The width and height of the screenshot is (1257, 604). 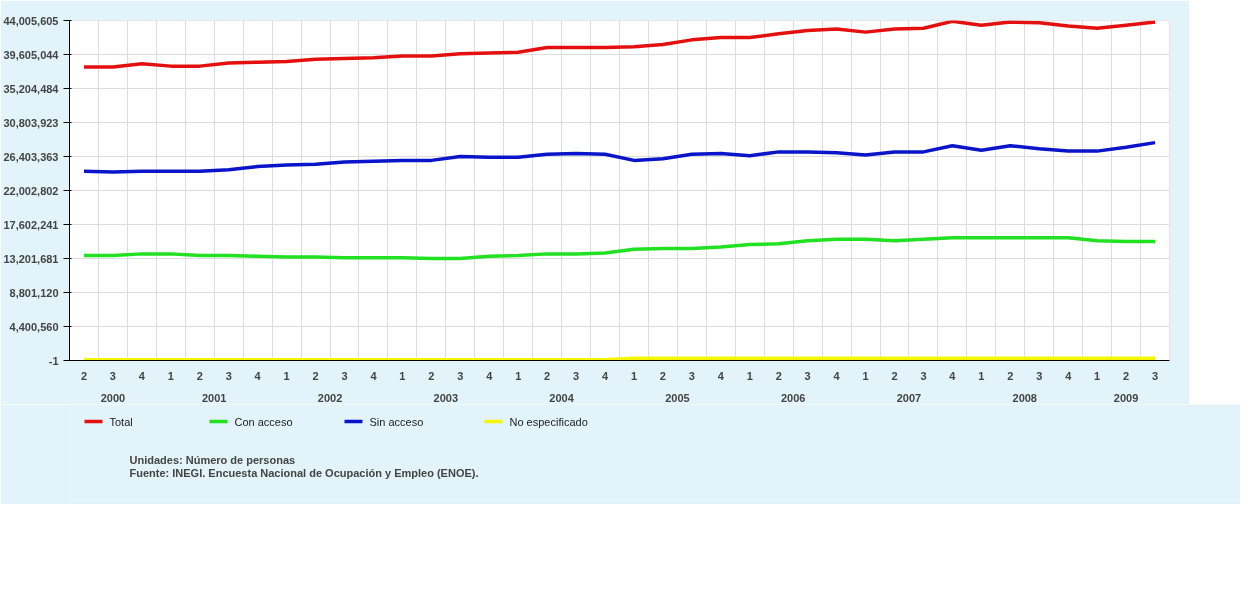 What do you see at coordinates (34, 326) in the screenshot?
I see `y-tick-label: 4,400,560` at bounding box center [34, 326].